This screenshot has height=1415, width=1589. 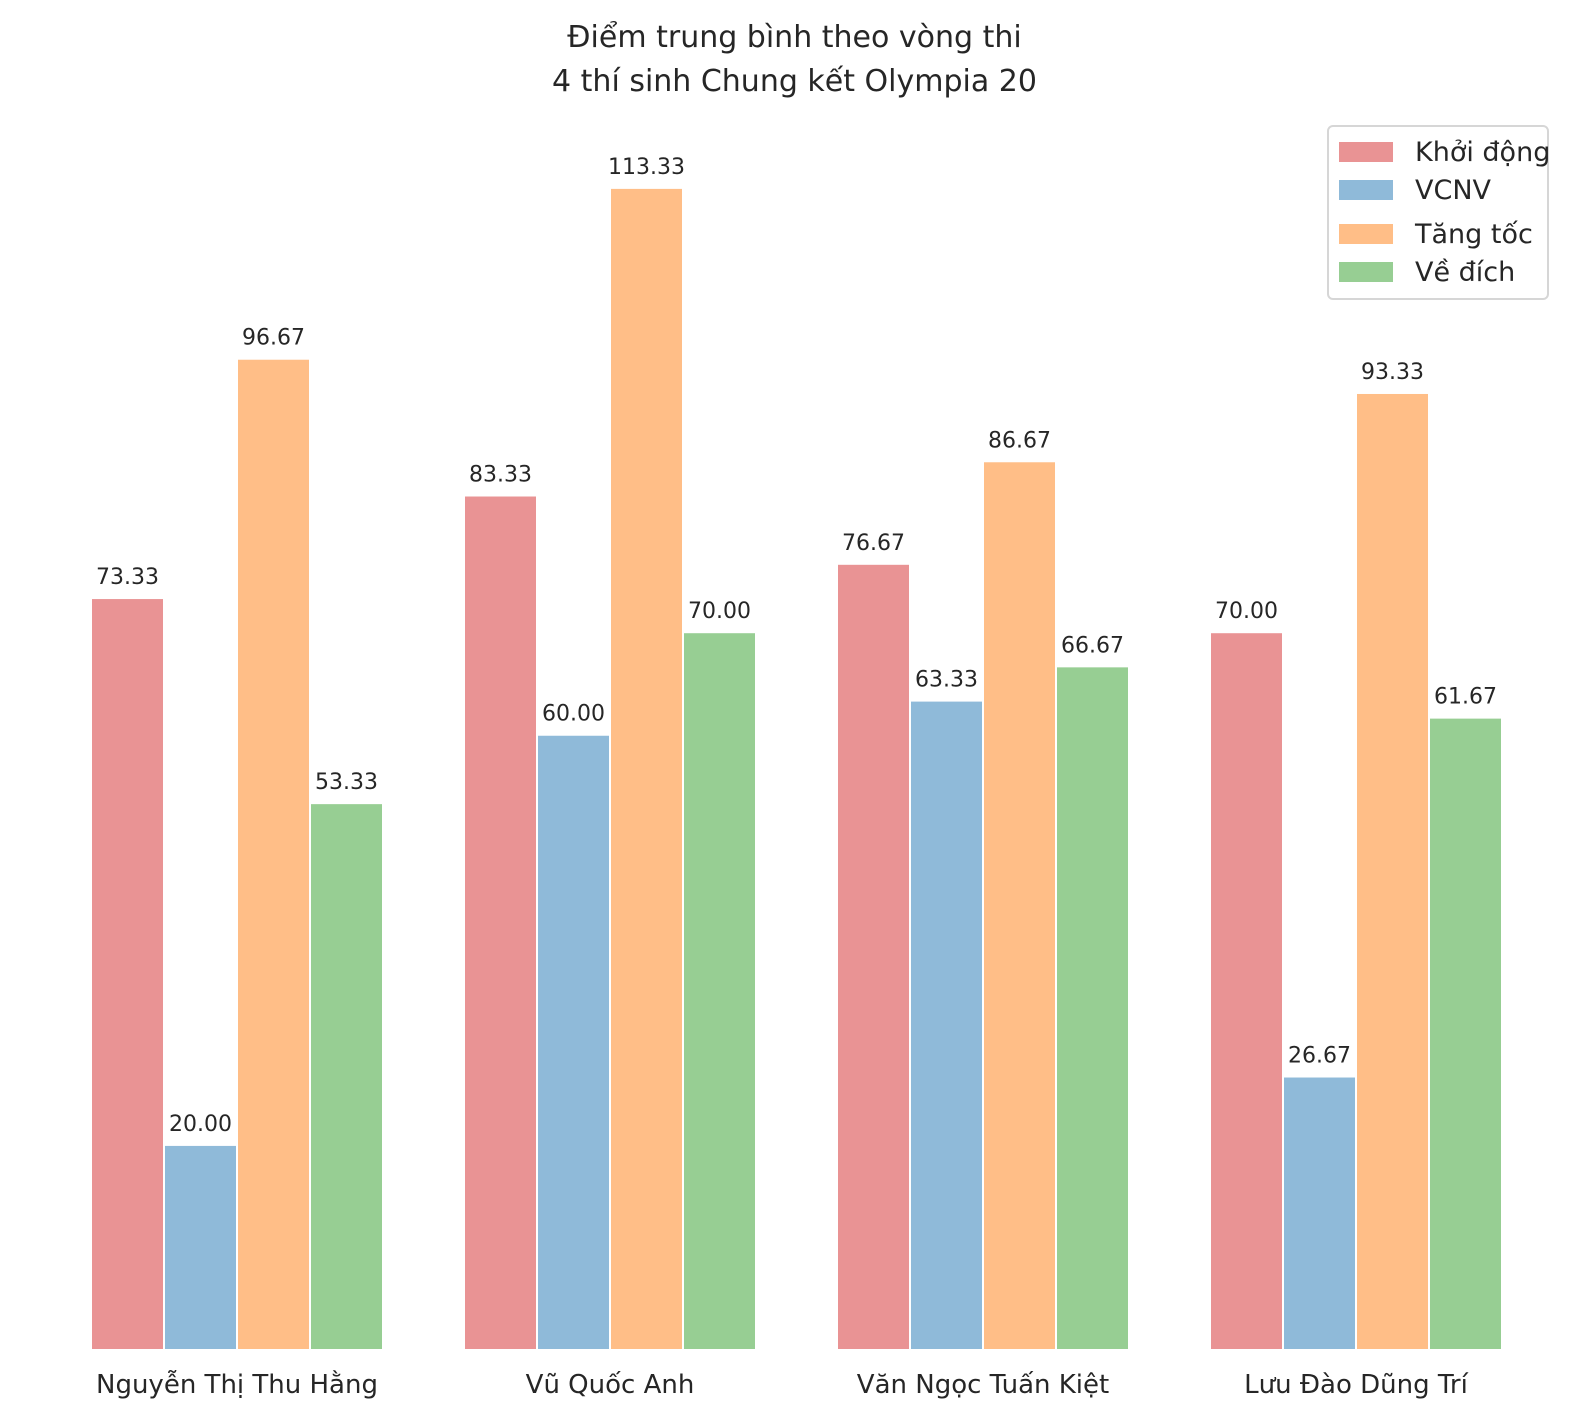 I want to click on legend-label-4: Về đích, so click(x=1465, y=272).